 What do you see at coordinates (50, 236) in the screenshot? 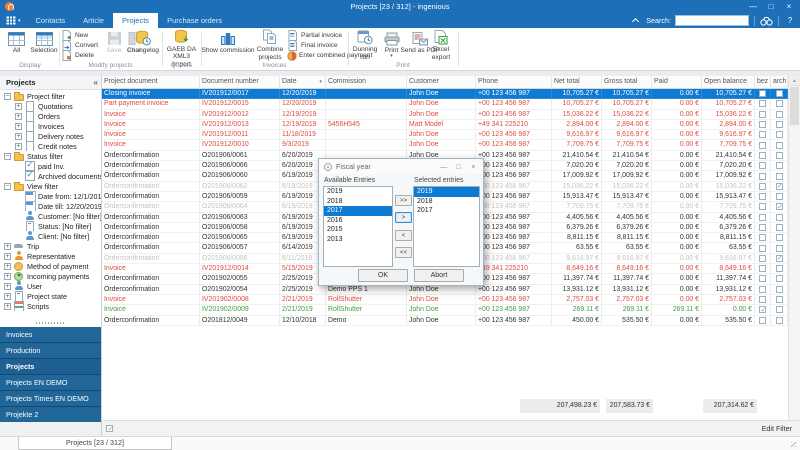
I see `tree-item-client-no-filter: Client: [No filter]` at bounding box center [50, 236].